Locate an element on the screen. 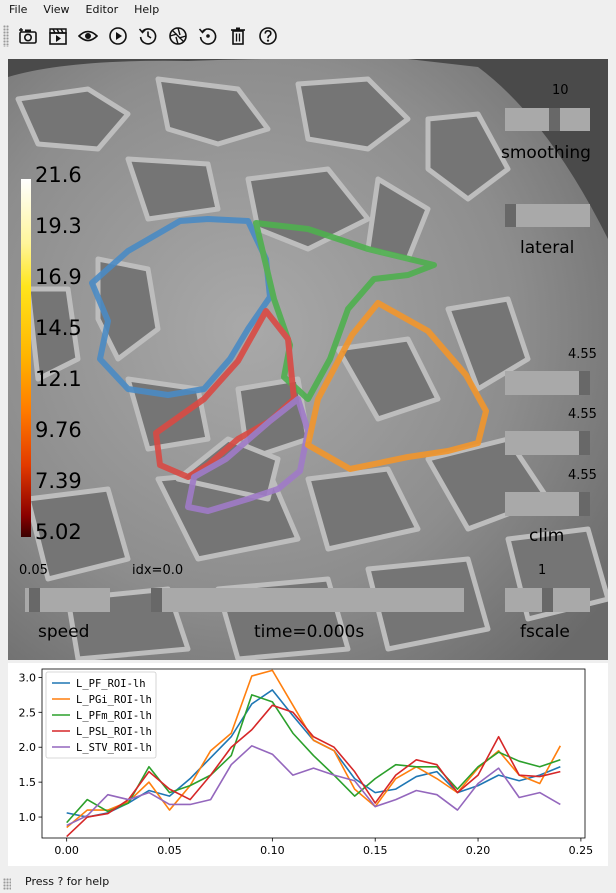  clim-mid-slider is located at coordinates (547, 443).